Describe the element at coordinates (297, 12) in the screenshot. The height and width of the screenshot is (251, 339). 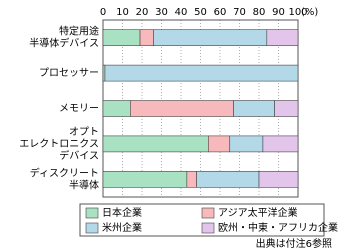
I see `x-tick-label: 100` at that location.